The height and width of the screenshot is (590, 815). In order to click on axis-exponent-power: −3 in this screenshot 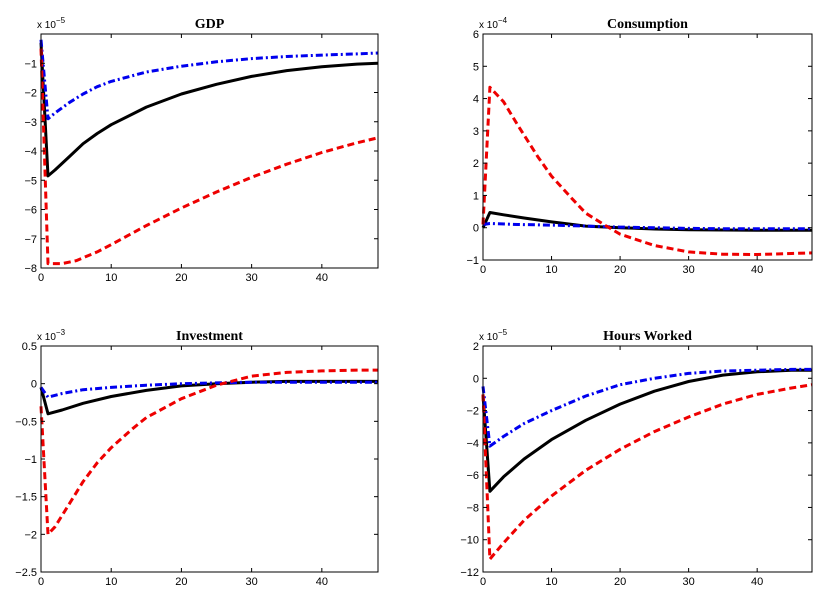, I will do `click(61, 332)`.